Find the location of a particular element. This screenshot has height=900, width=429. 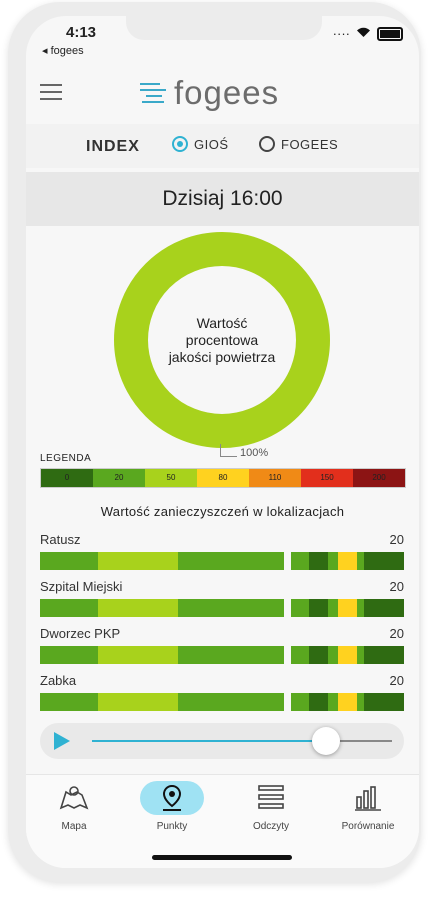

legend-scale: 0 20 50 80 110 150 200 is located at coordinates (223, 478).